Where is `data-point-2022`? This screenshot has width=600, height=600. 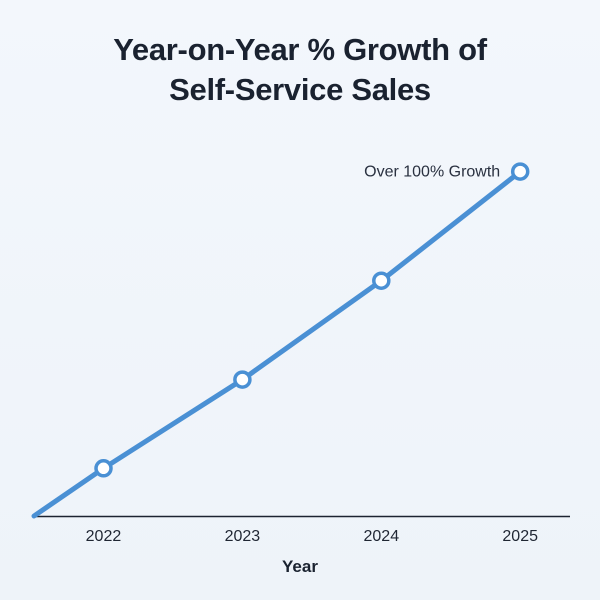 data-point-2022 is located at coordinates (103, 468).